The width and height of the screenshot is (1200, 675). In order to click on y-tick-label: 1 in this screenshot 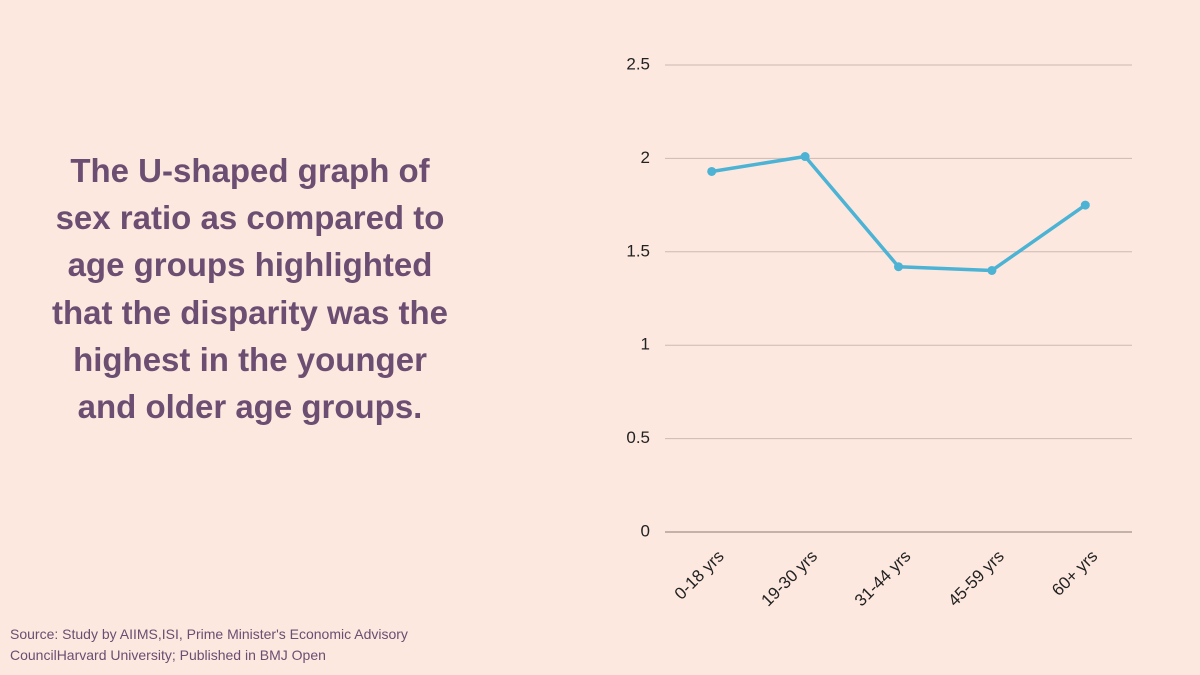, I will do `click(645, 344)`.